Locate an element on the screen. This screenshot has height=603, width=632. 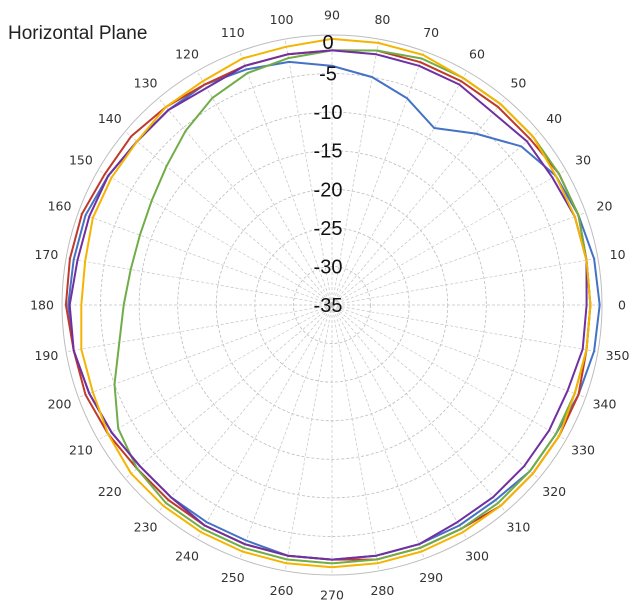
angle-tick-label: 260 is located at coordinates (282, 590).